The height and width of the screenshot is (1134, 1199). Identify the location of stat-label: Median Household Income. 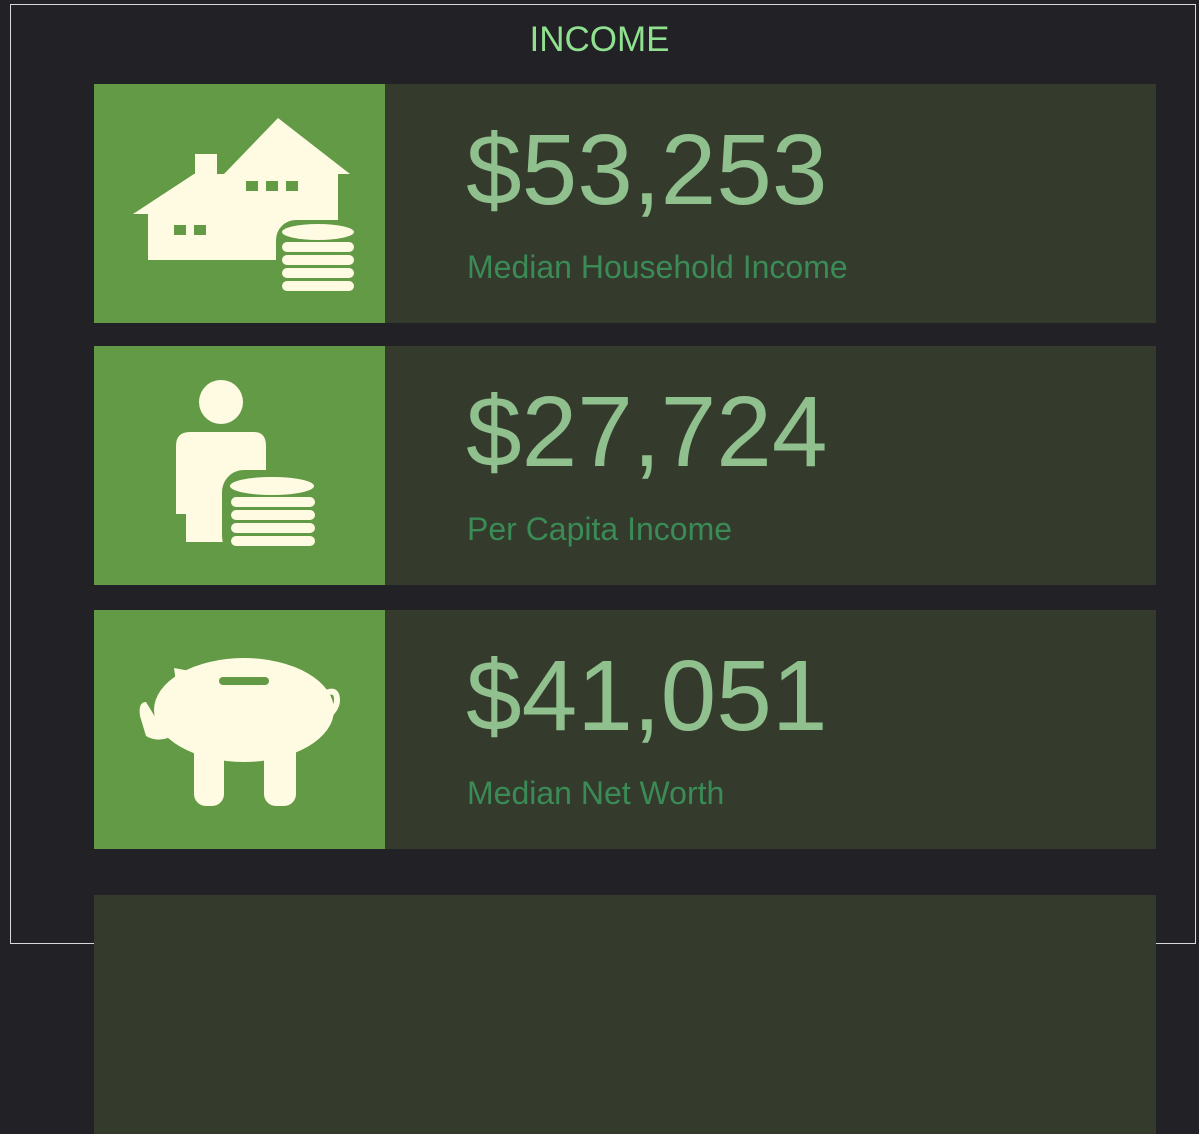
(657, 267).